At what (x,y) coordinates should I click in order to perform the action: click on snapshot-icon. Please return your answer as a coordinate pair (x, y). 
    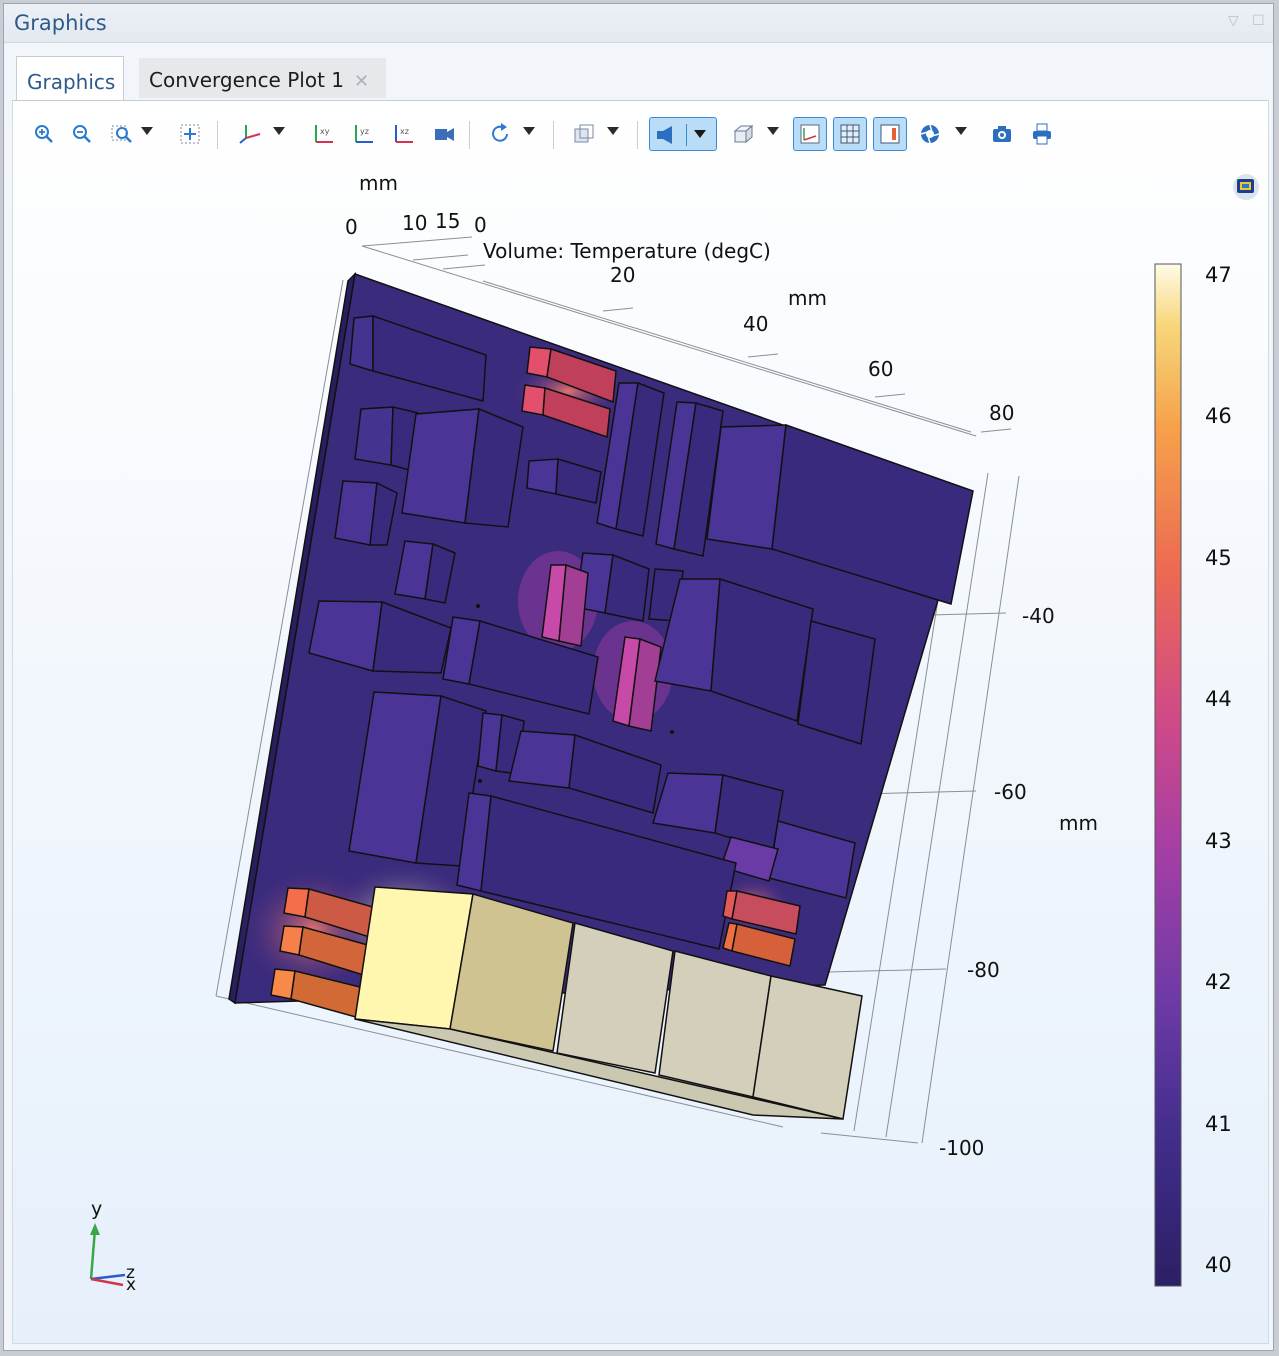
    Looking at the image, I should click on (1002, 134).